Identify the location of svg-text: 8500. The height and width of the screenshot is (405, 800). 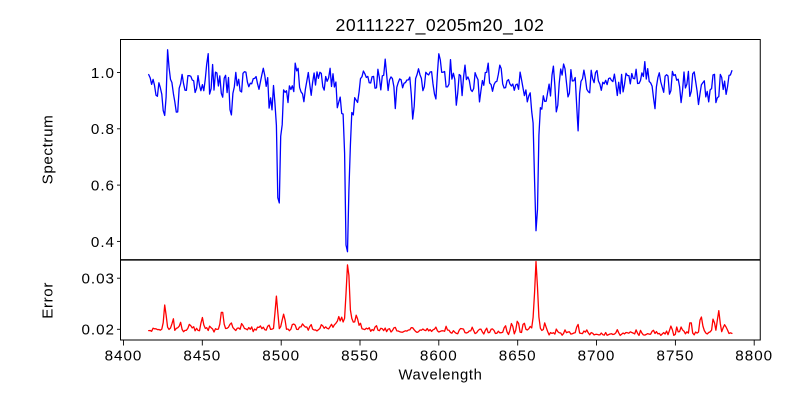
(281, 356).